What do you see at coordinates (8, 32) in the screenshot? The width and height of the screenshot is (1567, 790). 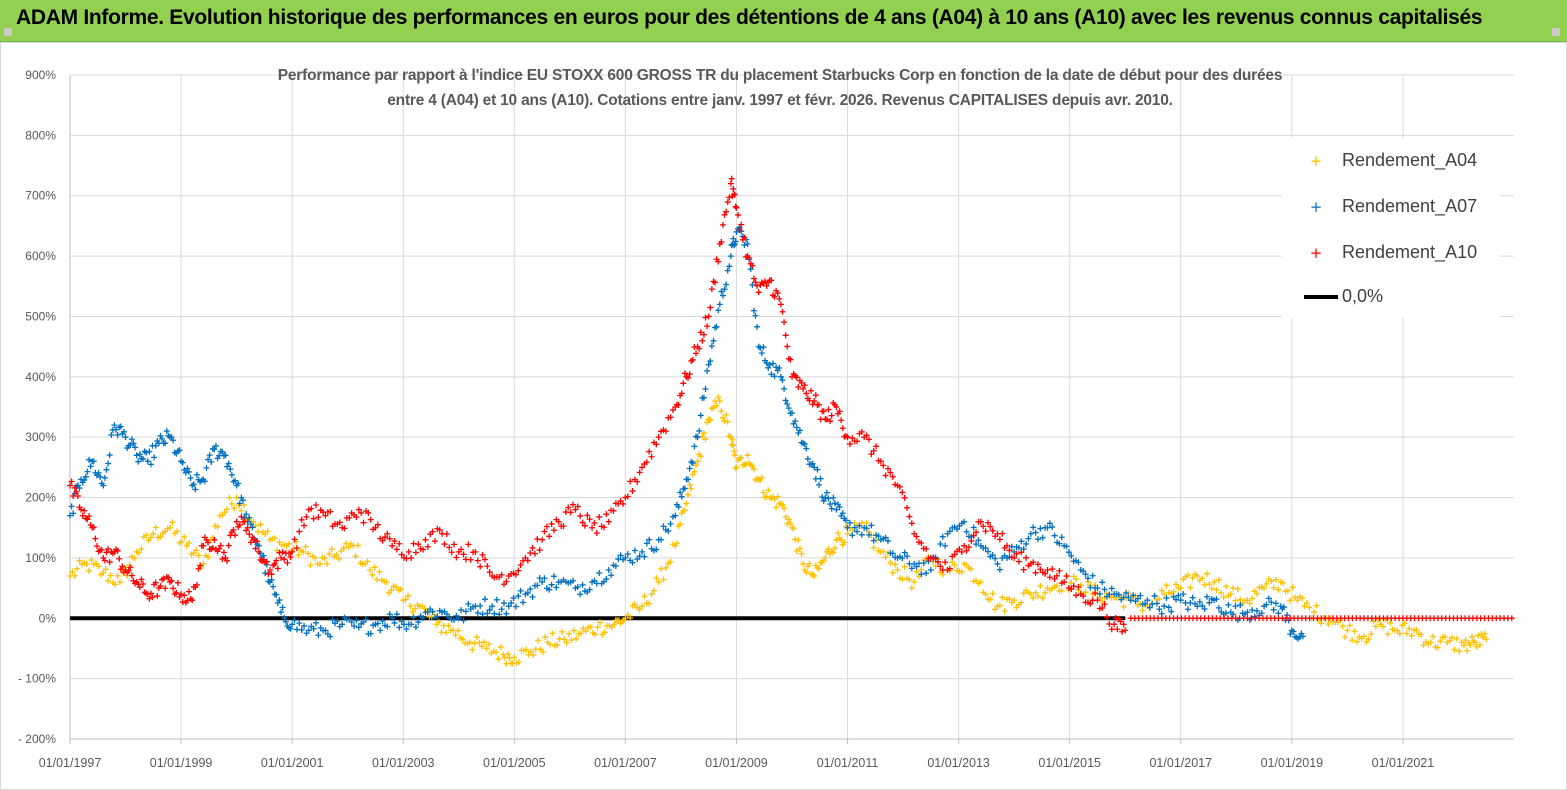 I see `selection-handle-left` at bounding box center [8, 32].